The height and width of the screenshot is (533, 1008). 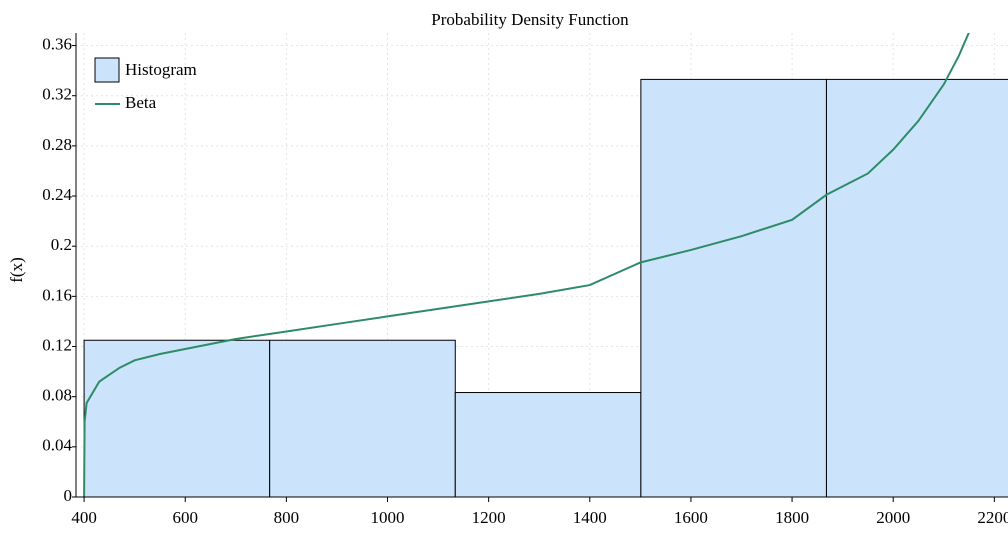 What do you see at coordinates (68, 495) in the screenshot?
I see `y-tick-label: 0` at bounding box center [68, 495].